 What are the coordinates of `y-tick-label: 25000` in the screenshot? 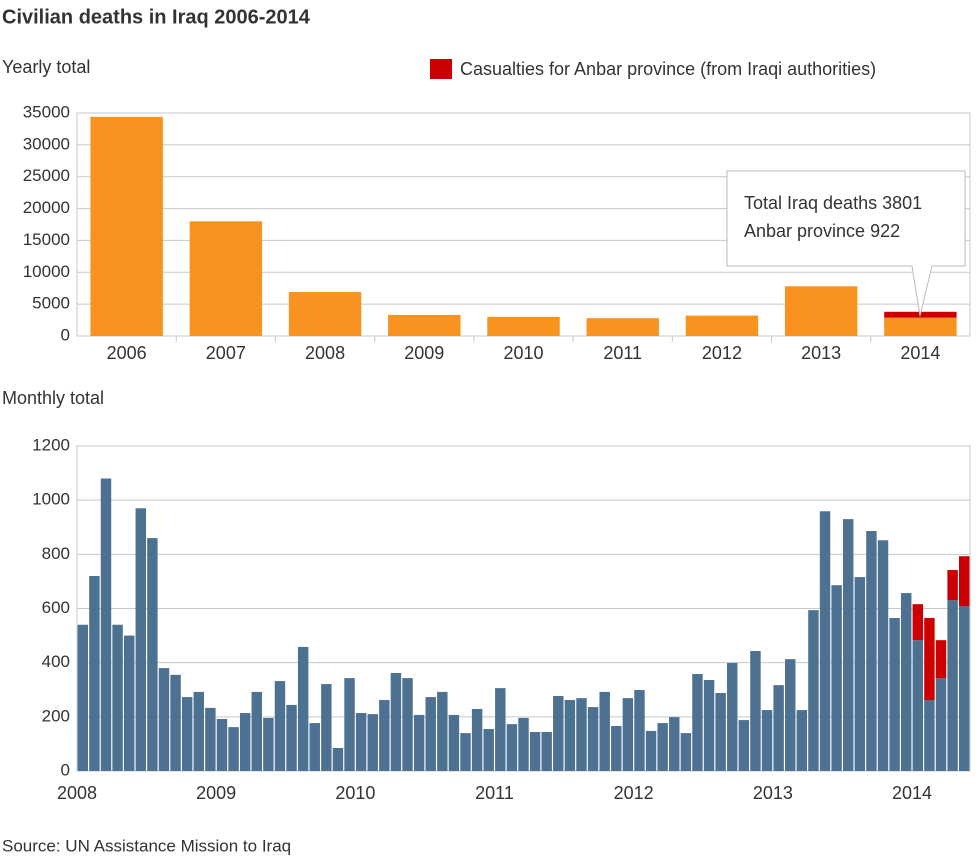 It's located at (46, 175).